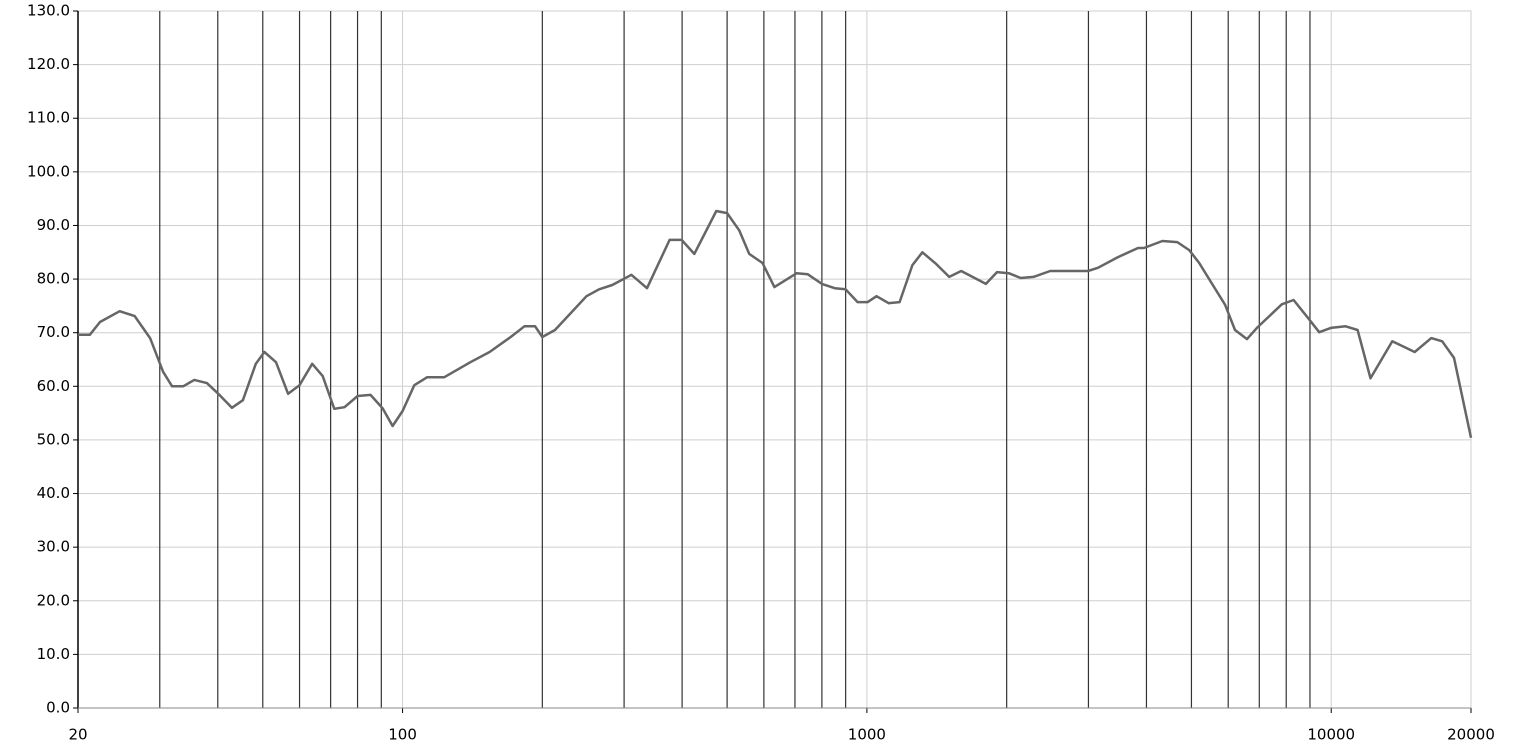 This screenshot has height=749, width=1516. Describe the element at coordinates (53, 493) in the screenshot. I see `y-tick-label: 40.0` at that location.